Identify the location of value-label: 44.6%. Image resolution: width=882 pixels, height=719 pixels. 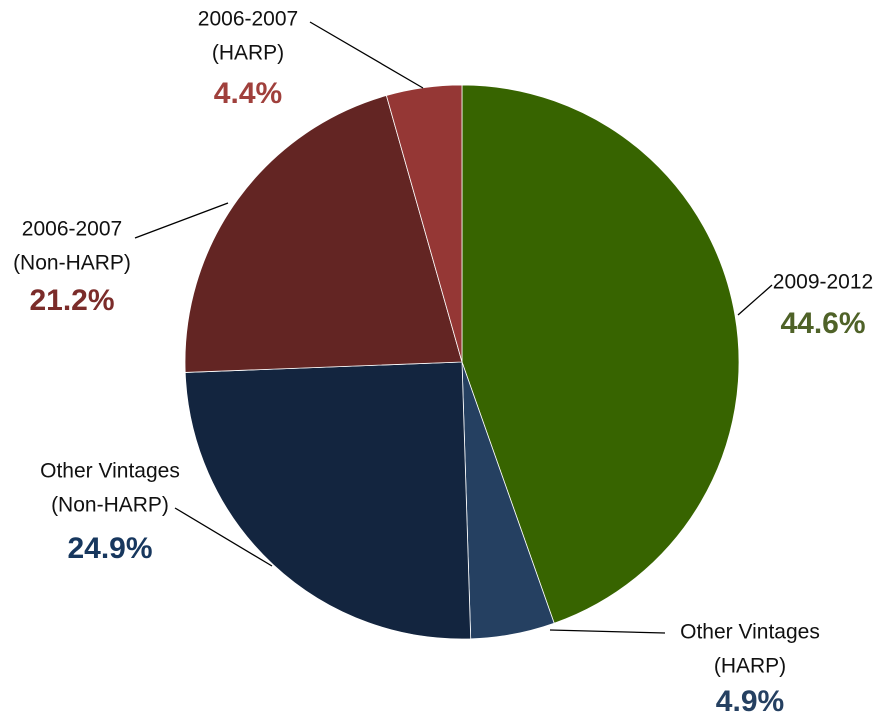
(822, 323).